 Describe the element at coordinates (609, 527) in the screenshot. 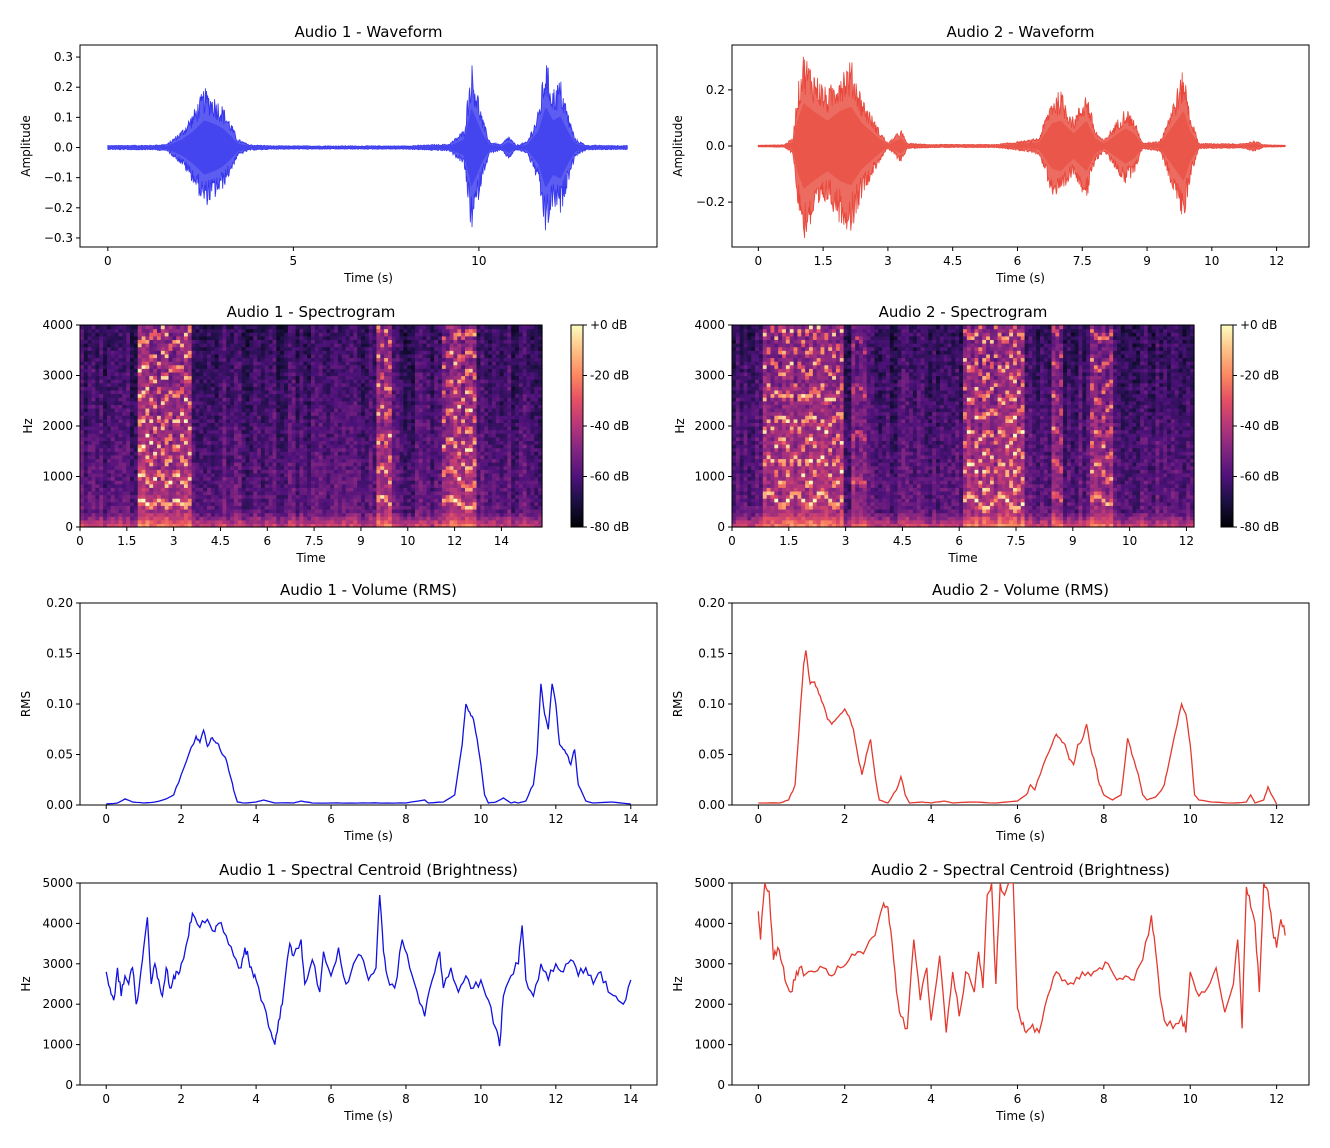

I see `a1-spec-colorbar-label: -80 dB` at that location.